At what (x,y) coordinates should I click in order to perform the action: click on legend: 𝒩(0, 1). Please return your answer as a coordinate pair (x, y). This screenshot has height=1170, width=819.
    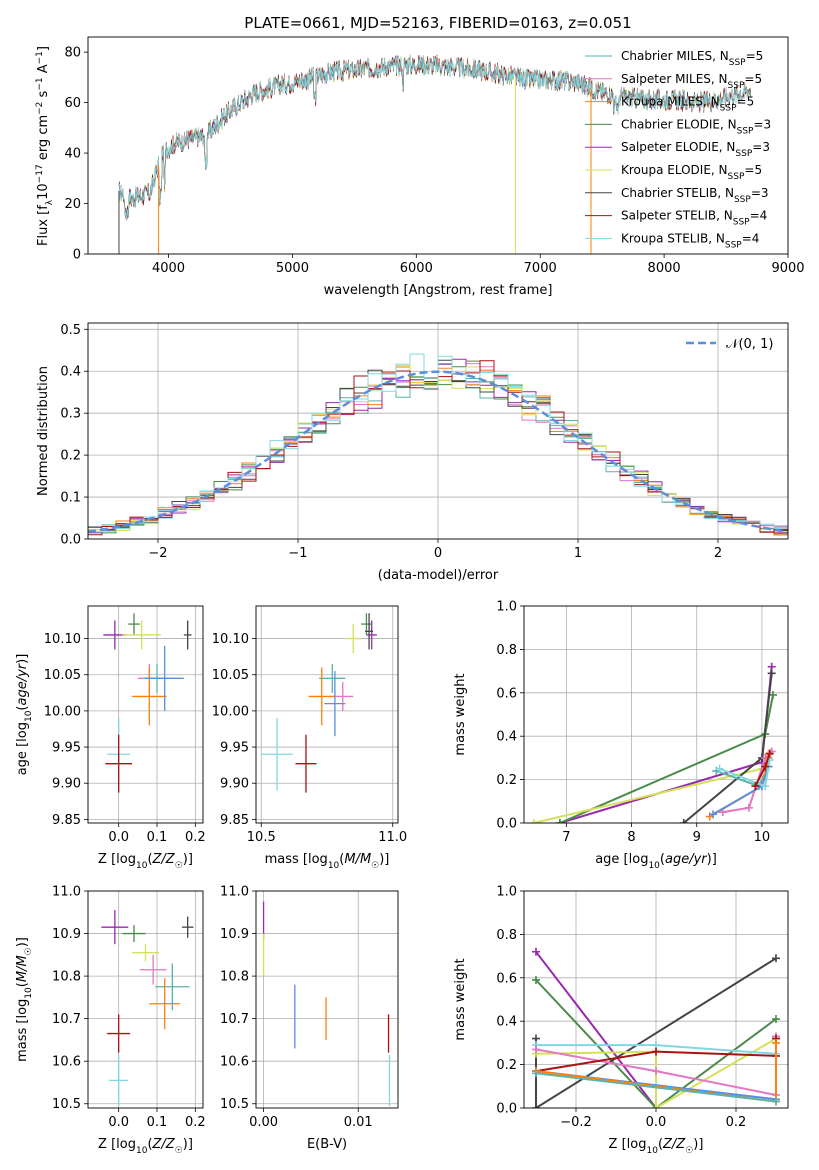
    Looking at the image, I should click on (729, 344).